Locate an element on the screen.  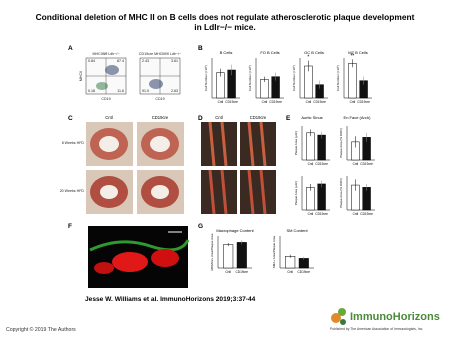
chart-title: SM Content is located at coordinates (297, 230).